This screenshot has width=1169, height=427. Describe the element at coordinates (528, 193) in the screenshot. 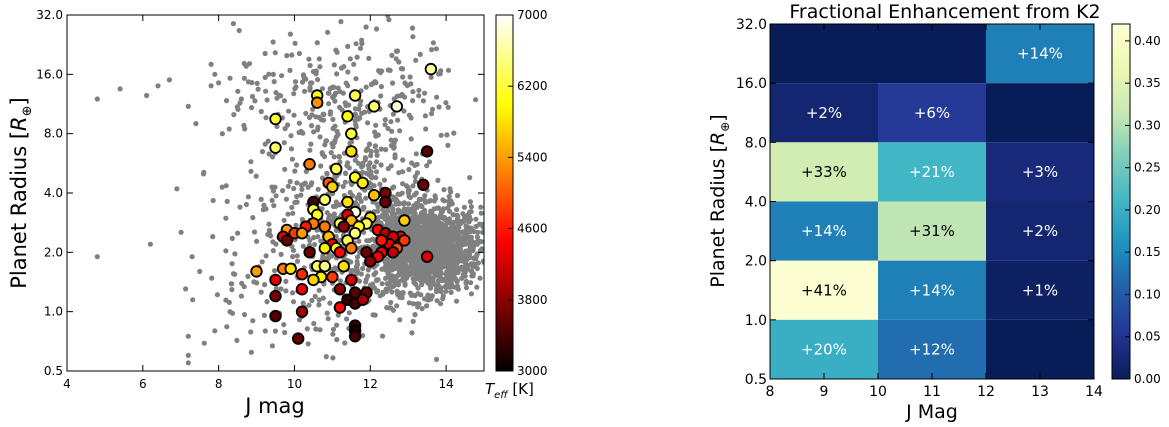

I see `teff-colorbar-ticks: 3000 3800 4600 5400 6200 7000` at that location.